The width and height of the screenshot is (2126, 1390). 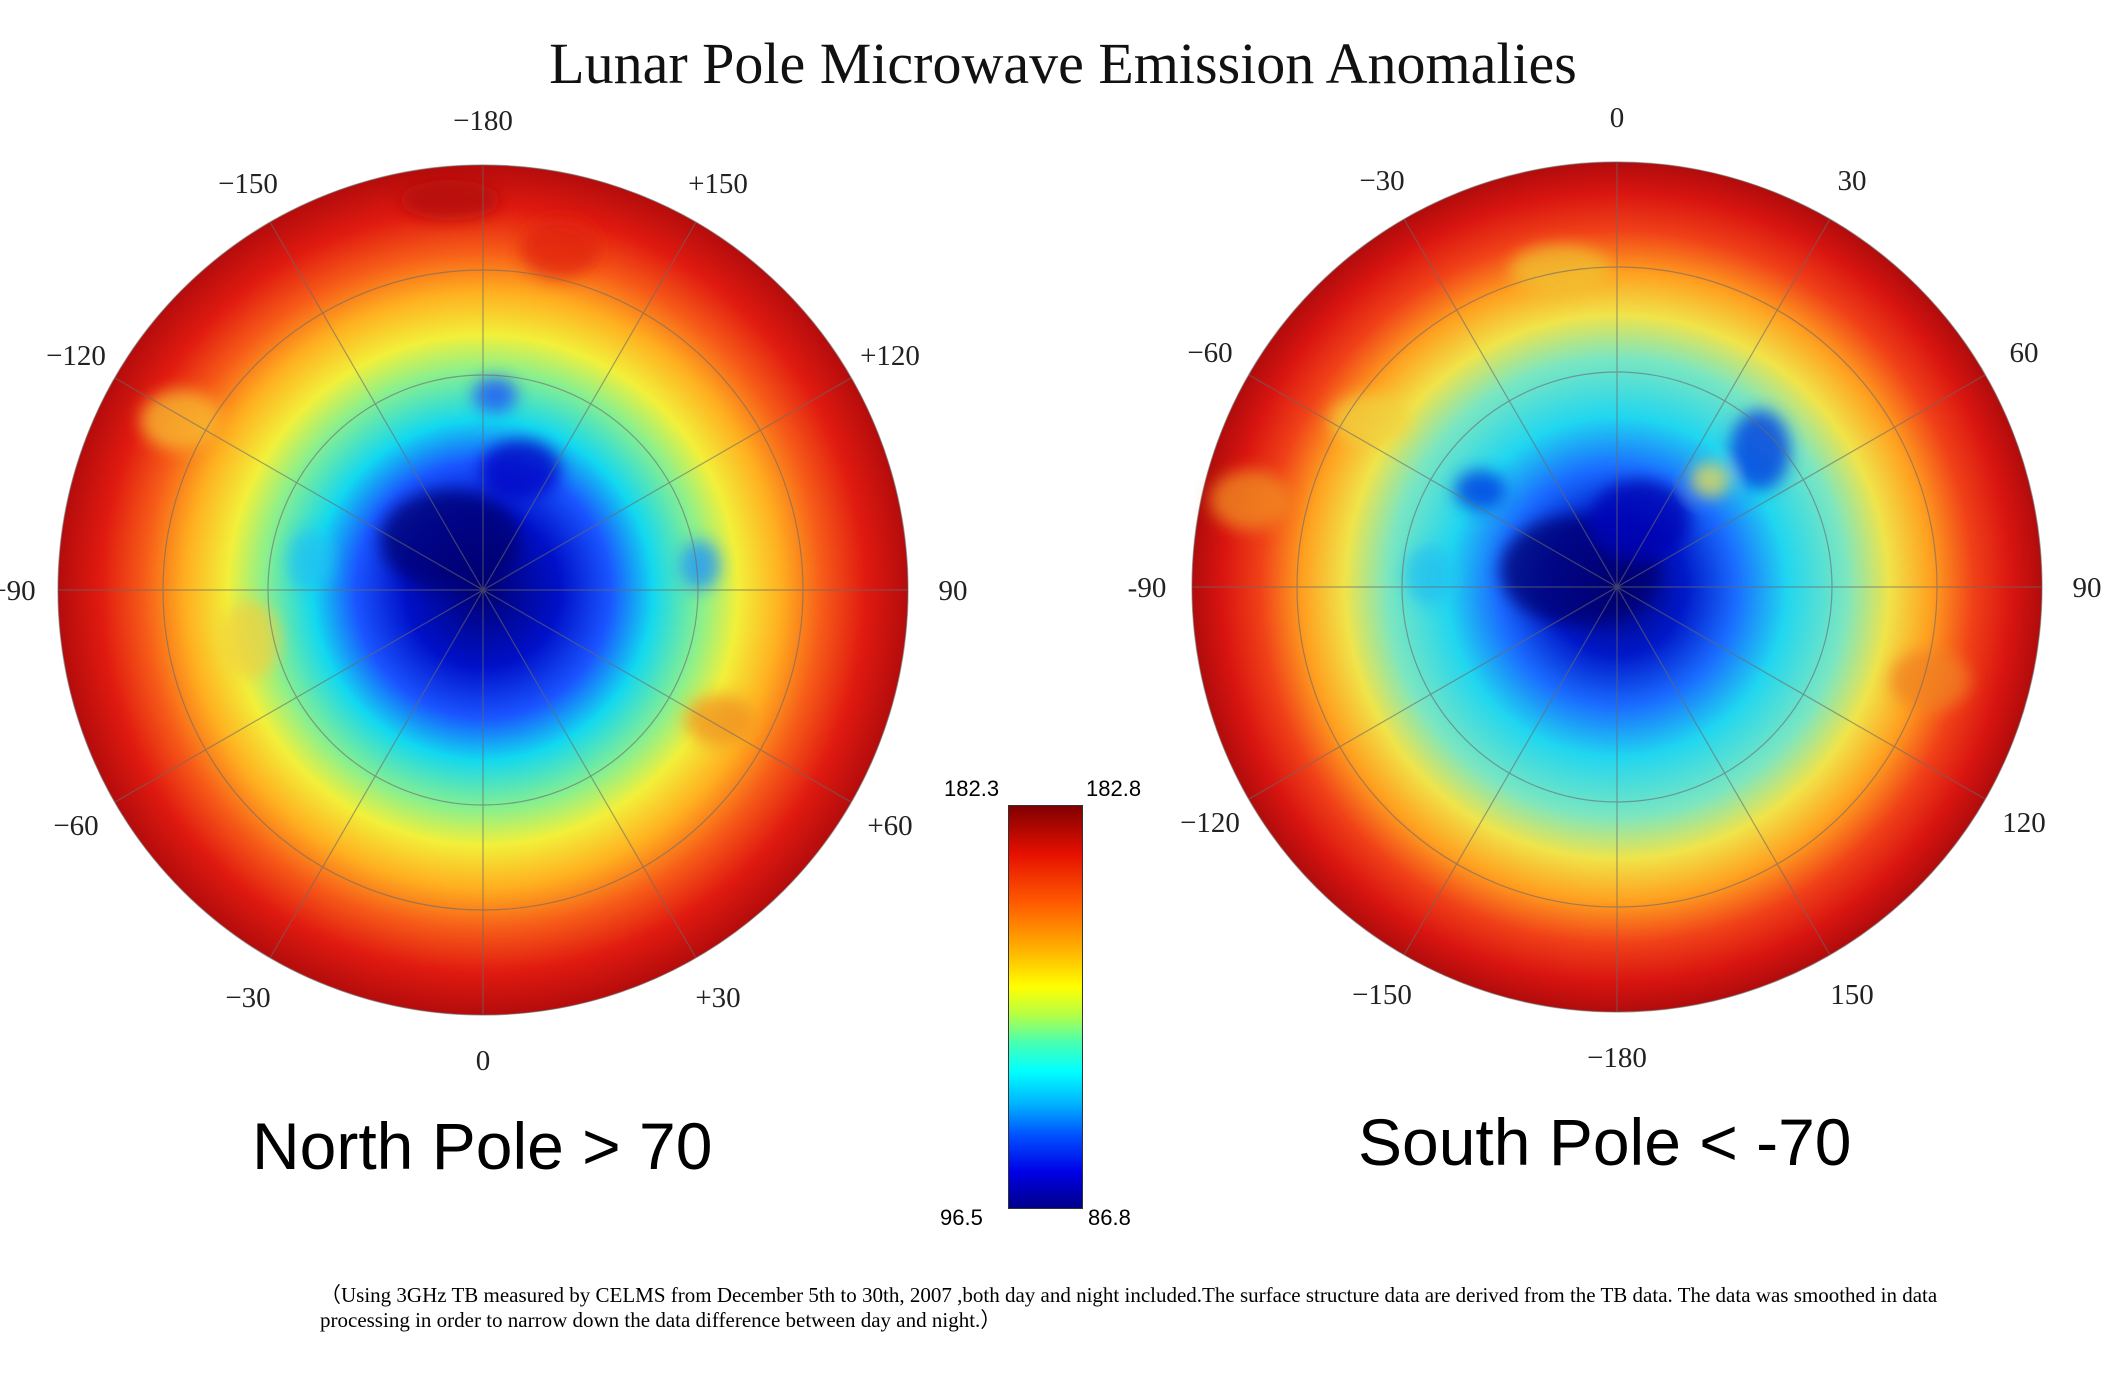 What do you see at coordinates (2024, 353) in the screenshot?
I see `longitude-tick-label: 60` at bounding box center [2024, 353].